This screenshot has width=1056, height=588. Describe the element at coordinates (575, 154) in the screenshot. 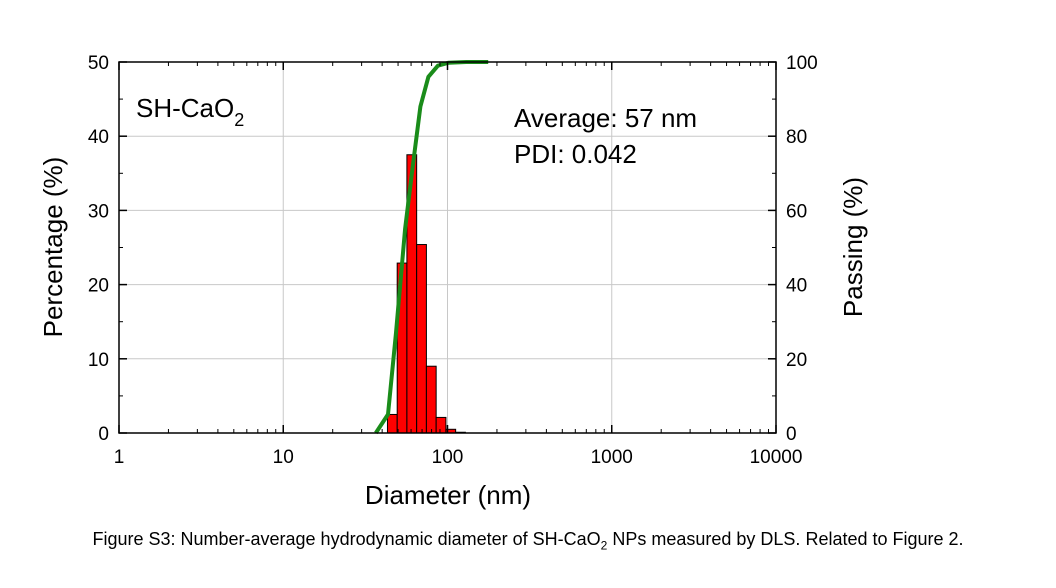

I see `pdi-annotation: PDI: 0.042` at that location.